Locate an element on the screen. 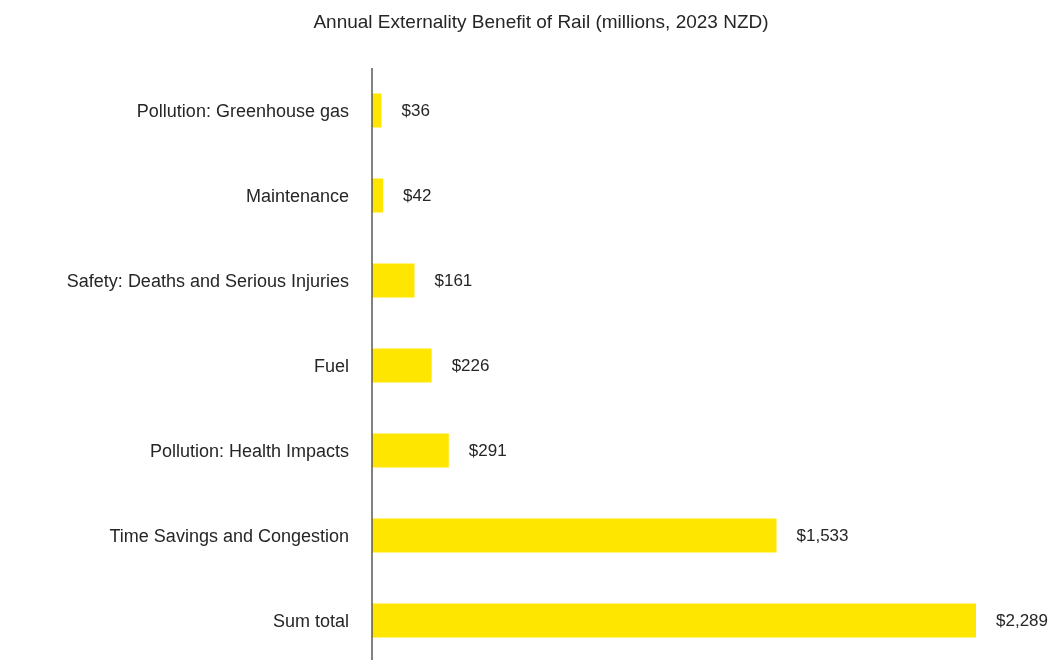 The height and width of the screenshot is (660, 1062). data-label: $161 is located at coordinates (453, 280).